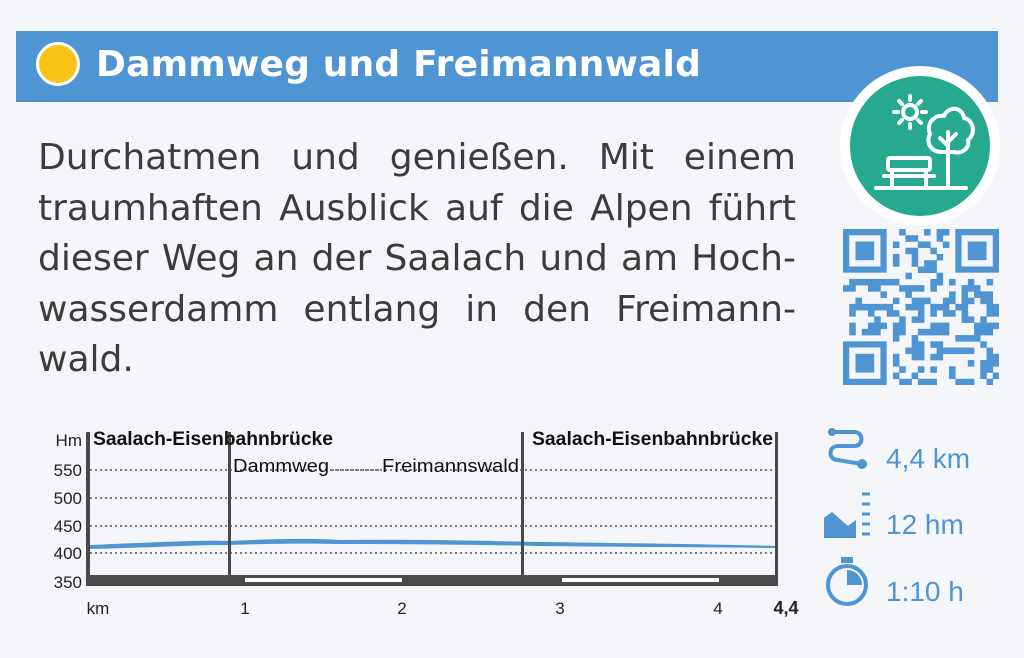 The width and height of the screenshot is (1024, 658). Describe the element at coordinates (98, 608) in the screenshot. I see `x-unit-label: km` at that location.